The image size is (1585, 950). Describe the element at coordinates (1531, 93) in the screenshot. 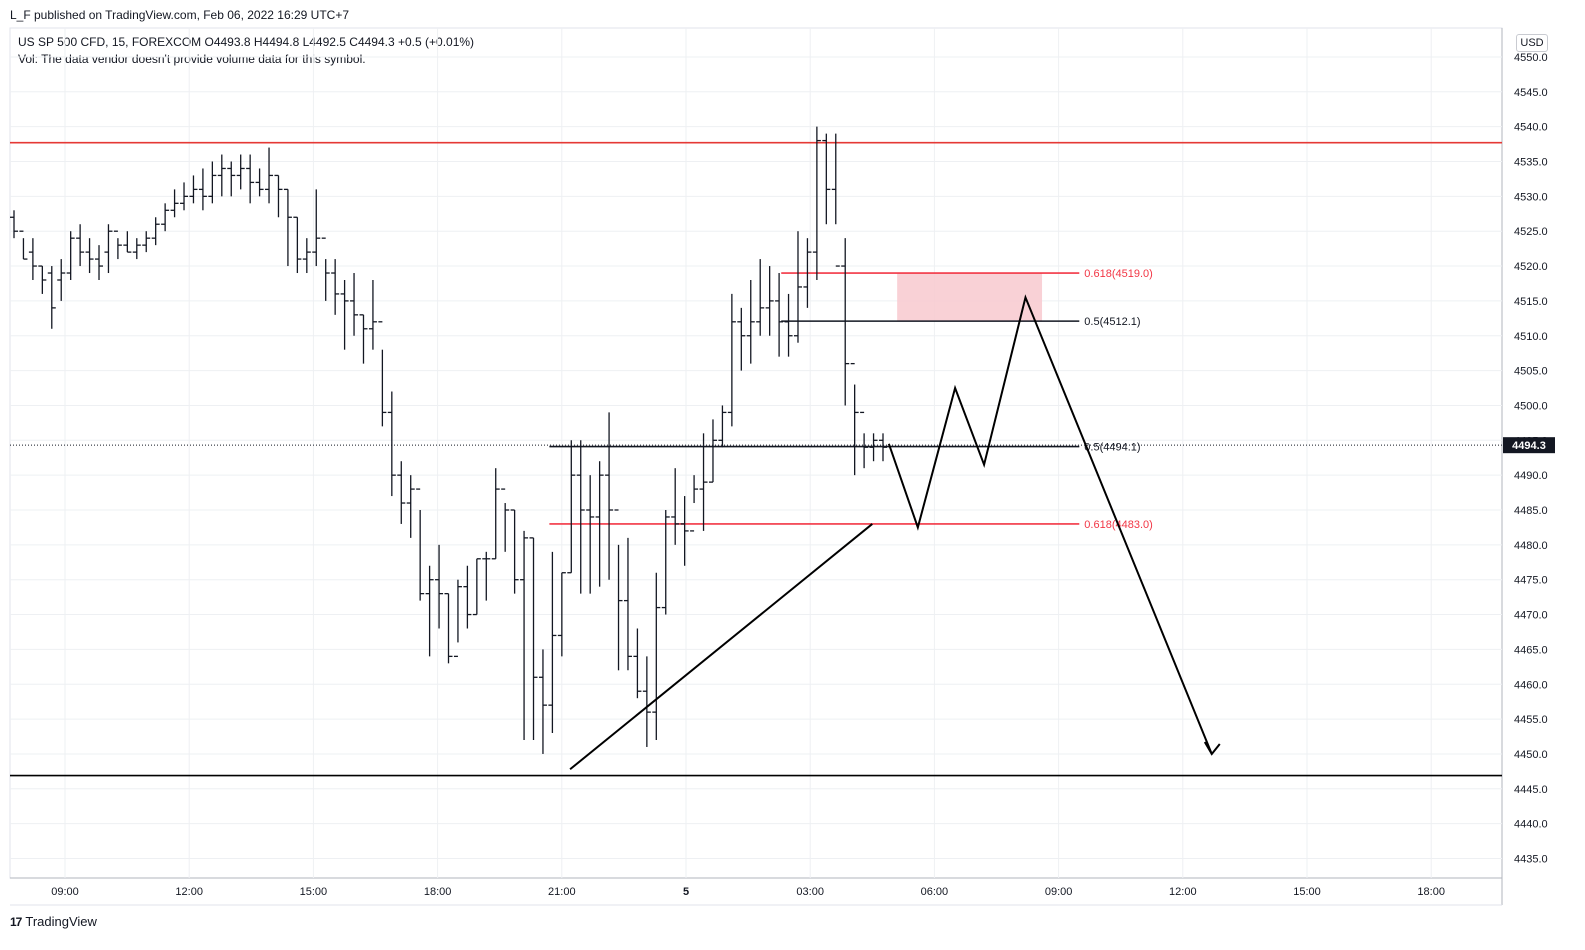

I see `price-tick-label: 4545.0` at that location.